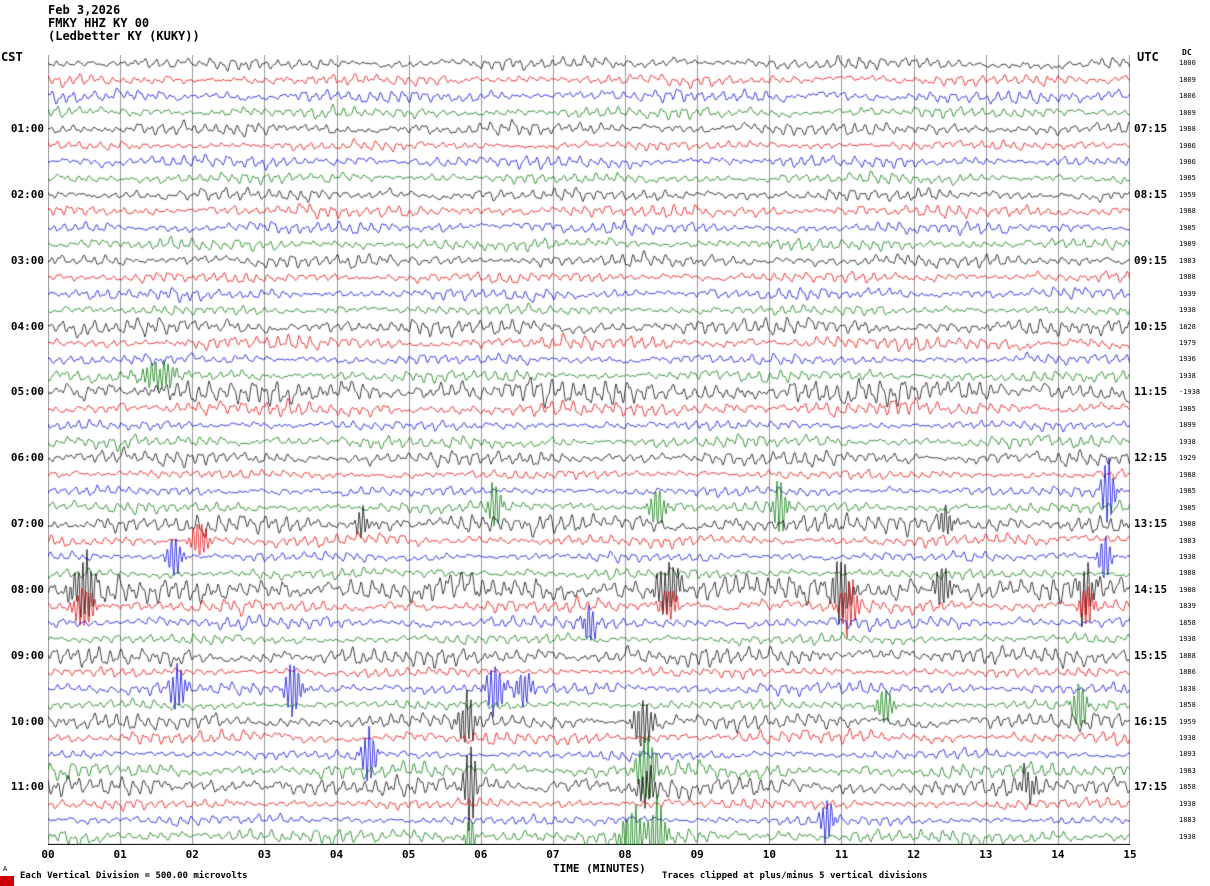  Describe the element at coordinates (553, 854) in the screenshot. I see `x-axis-tick: 07` at that location.